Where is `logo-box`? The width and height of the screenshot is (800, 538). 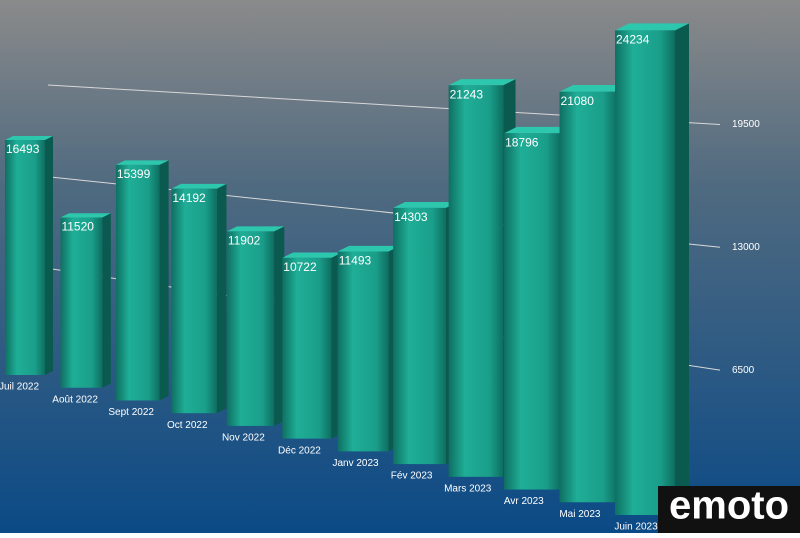
logo-box is located at coordinates (729, 509).